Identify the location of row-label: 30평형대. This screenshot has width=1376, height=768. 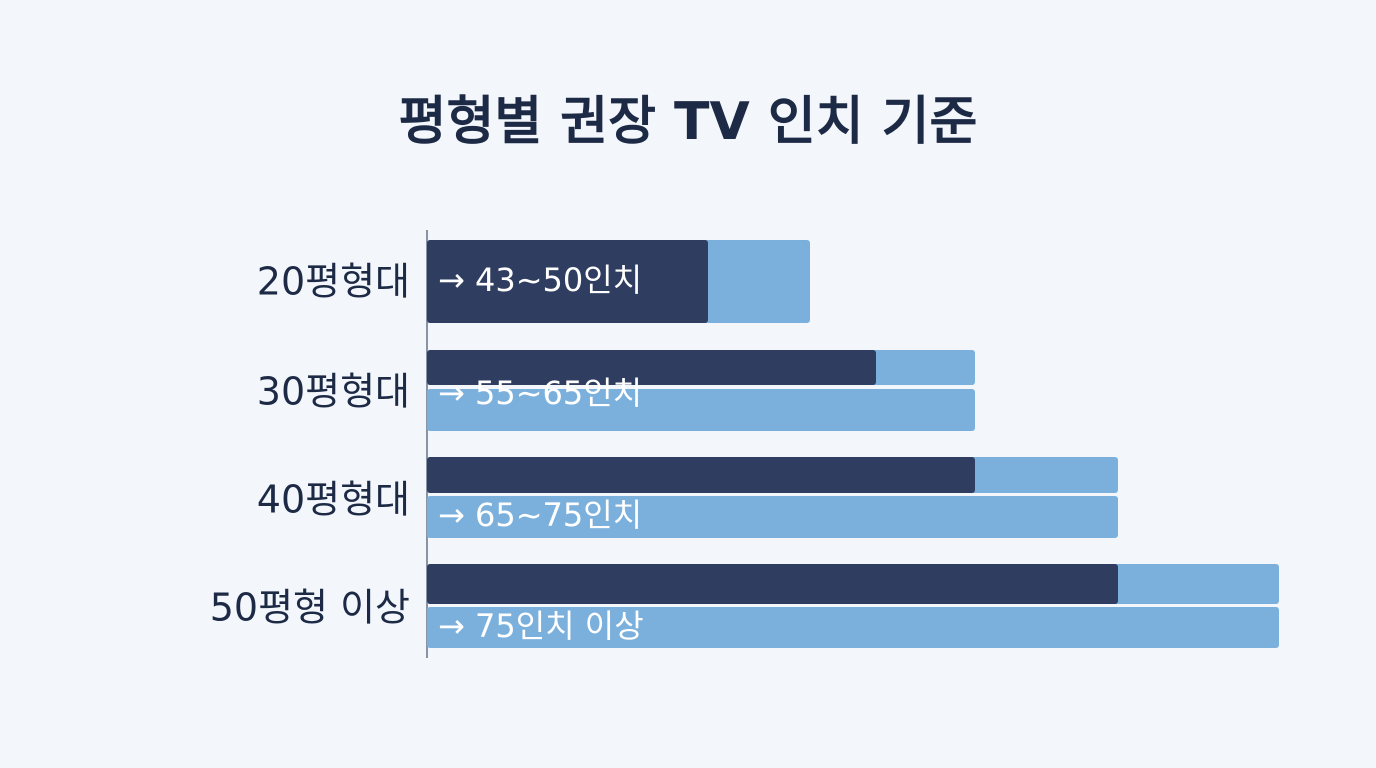
(333, 392).